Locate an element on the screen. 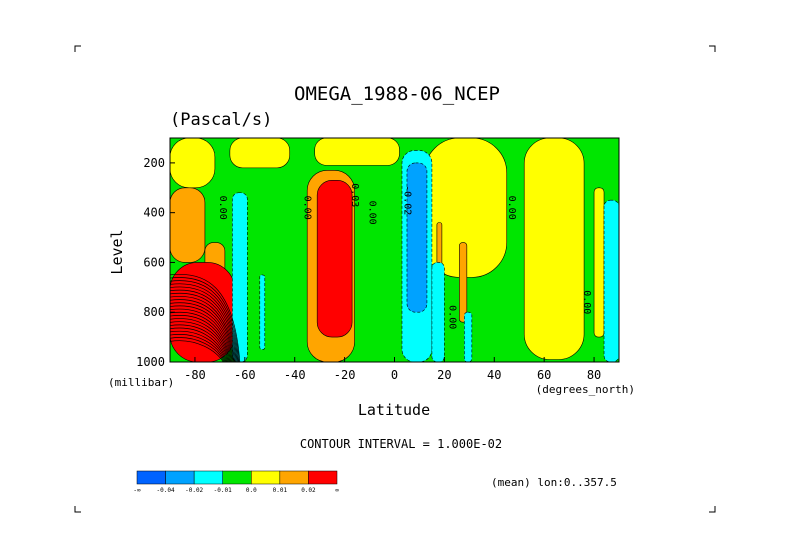 This screenshot has width=789, height=558. colorbar-label: 0.02 is located at coordinates (308, 490).